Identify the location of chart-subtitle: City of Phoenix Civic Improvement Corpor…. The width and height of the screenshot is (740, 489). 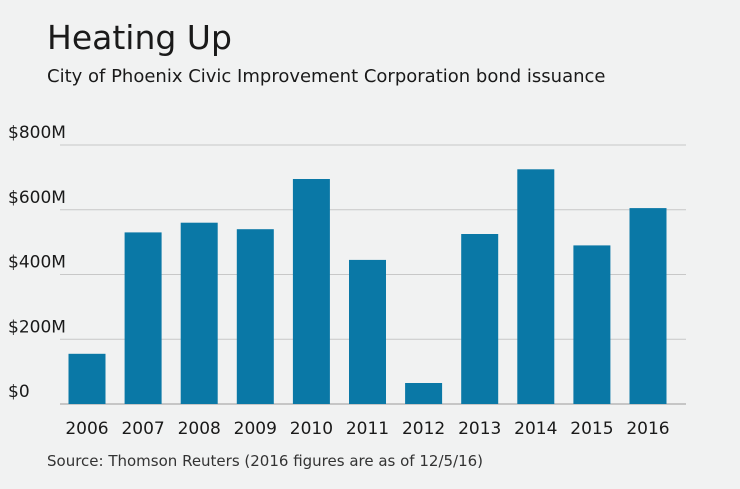
(326, 76).